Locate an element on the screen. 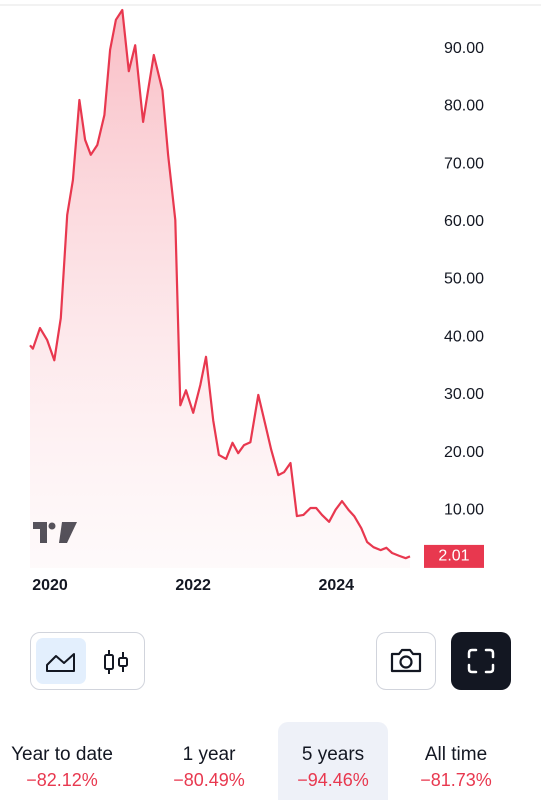 The height and width of the screenshot is (800, 541). candle-icon is located at coordinates (116, 662).